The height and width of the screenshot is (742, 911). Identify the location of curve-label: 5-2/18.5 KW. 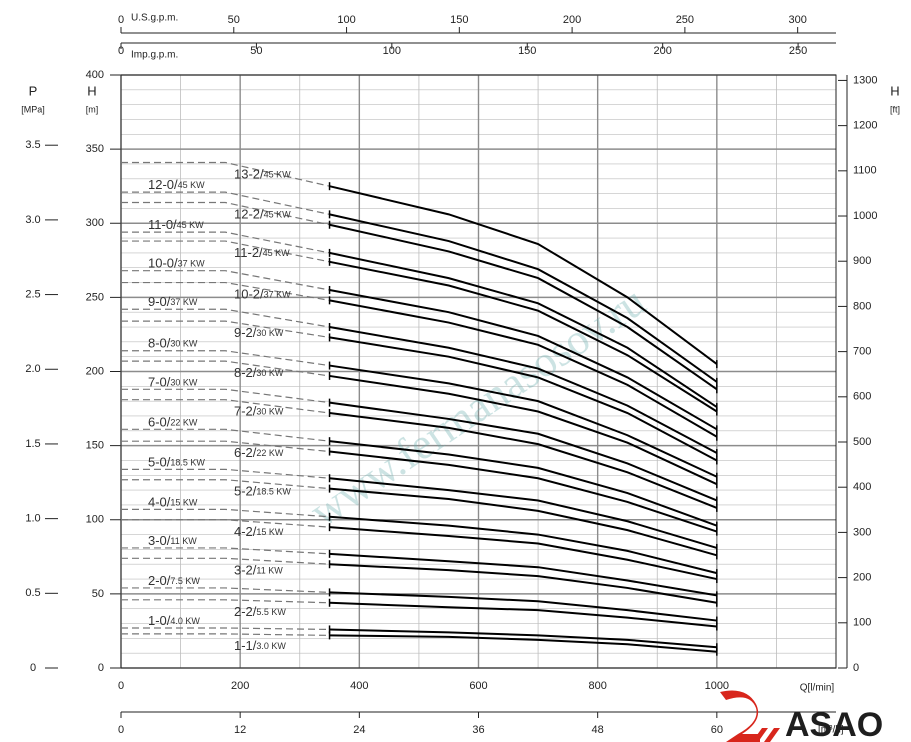
(262, 491).